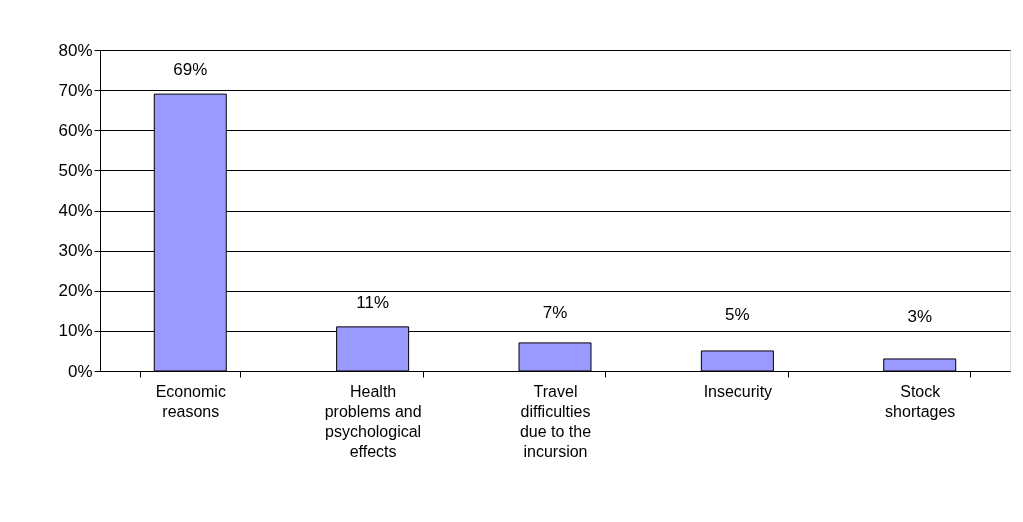  I want to click on y-tick-label: 80%, so click(75, 50).